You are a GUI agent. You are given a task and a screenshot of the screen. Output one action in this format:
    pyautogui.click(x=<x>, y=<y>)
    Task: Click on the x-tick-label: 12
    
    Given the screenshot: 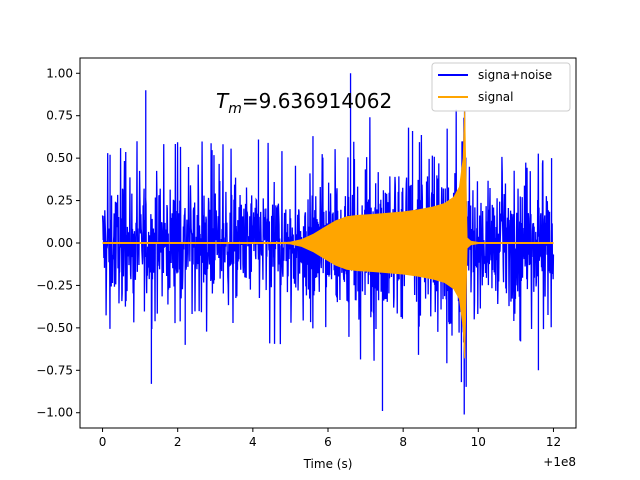 What is the action you would take?
    pyautogui.click(x=553, y=442)
    